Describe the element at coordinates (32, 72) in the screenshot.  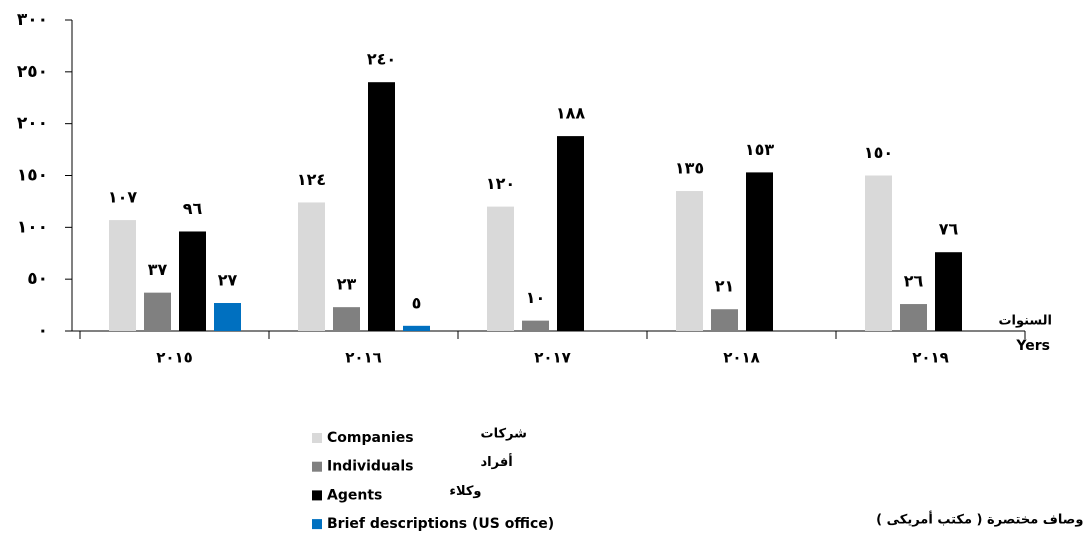
I see `y-tick-label: ٢٥٠` at that location.